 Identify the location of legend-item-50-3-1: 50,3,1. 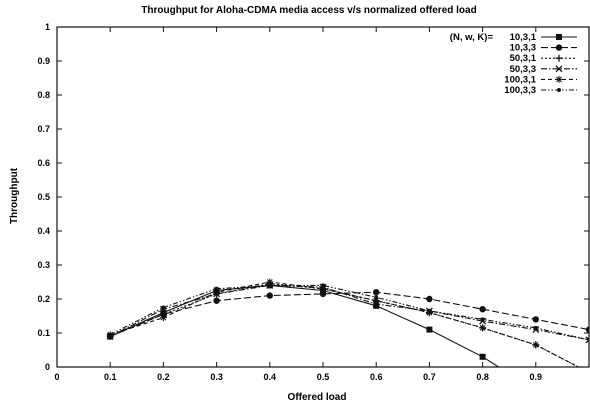
(543, 58).